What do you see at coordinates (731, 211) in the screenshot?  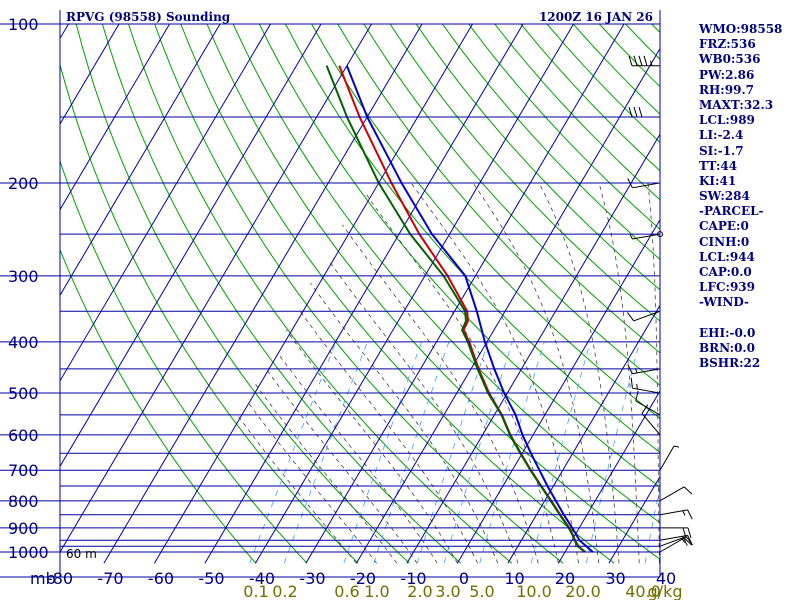 I see `index-item: -PARCEL-` at bounding box center [731, 211].